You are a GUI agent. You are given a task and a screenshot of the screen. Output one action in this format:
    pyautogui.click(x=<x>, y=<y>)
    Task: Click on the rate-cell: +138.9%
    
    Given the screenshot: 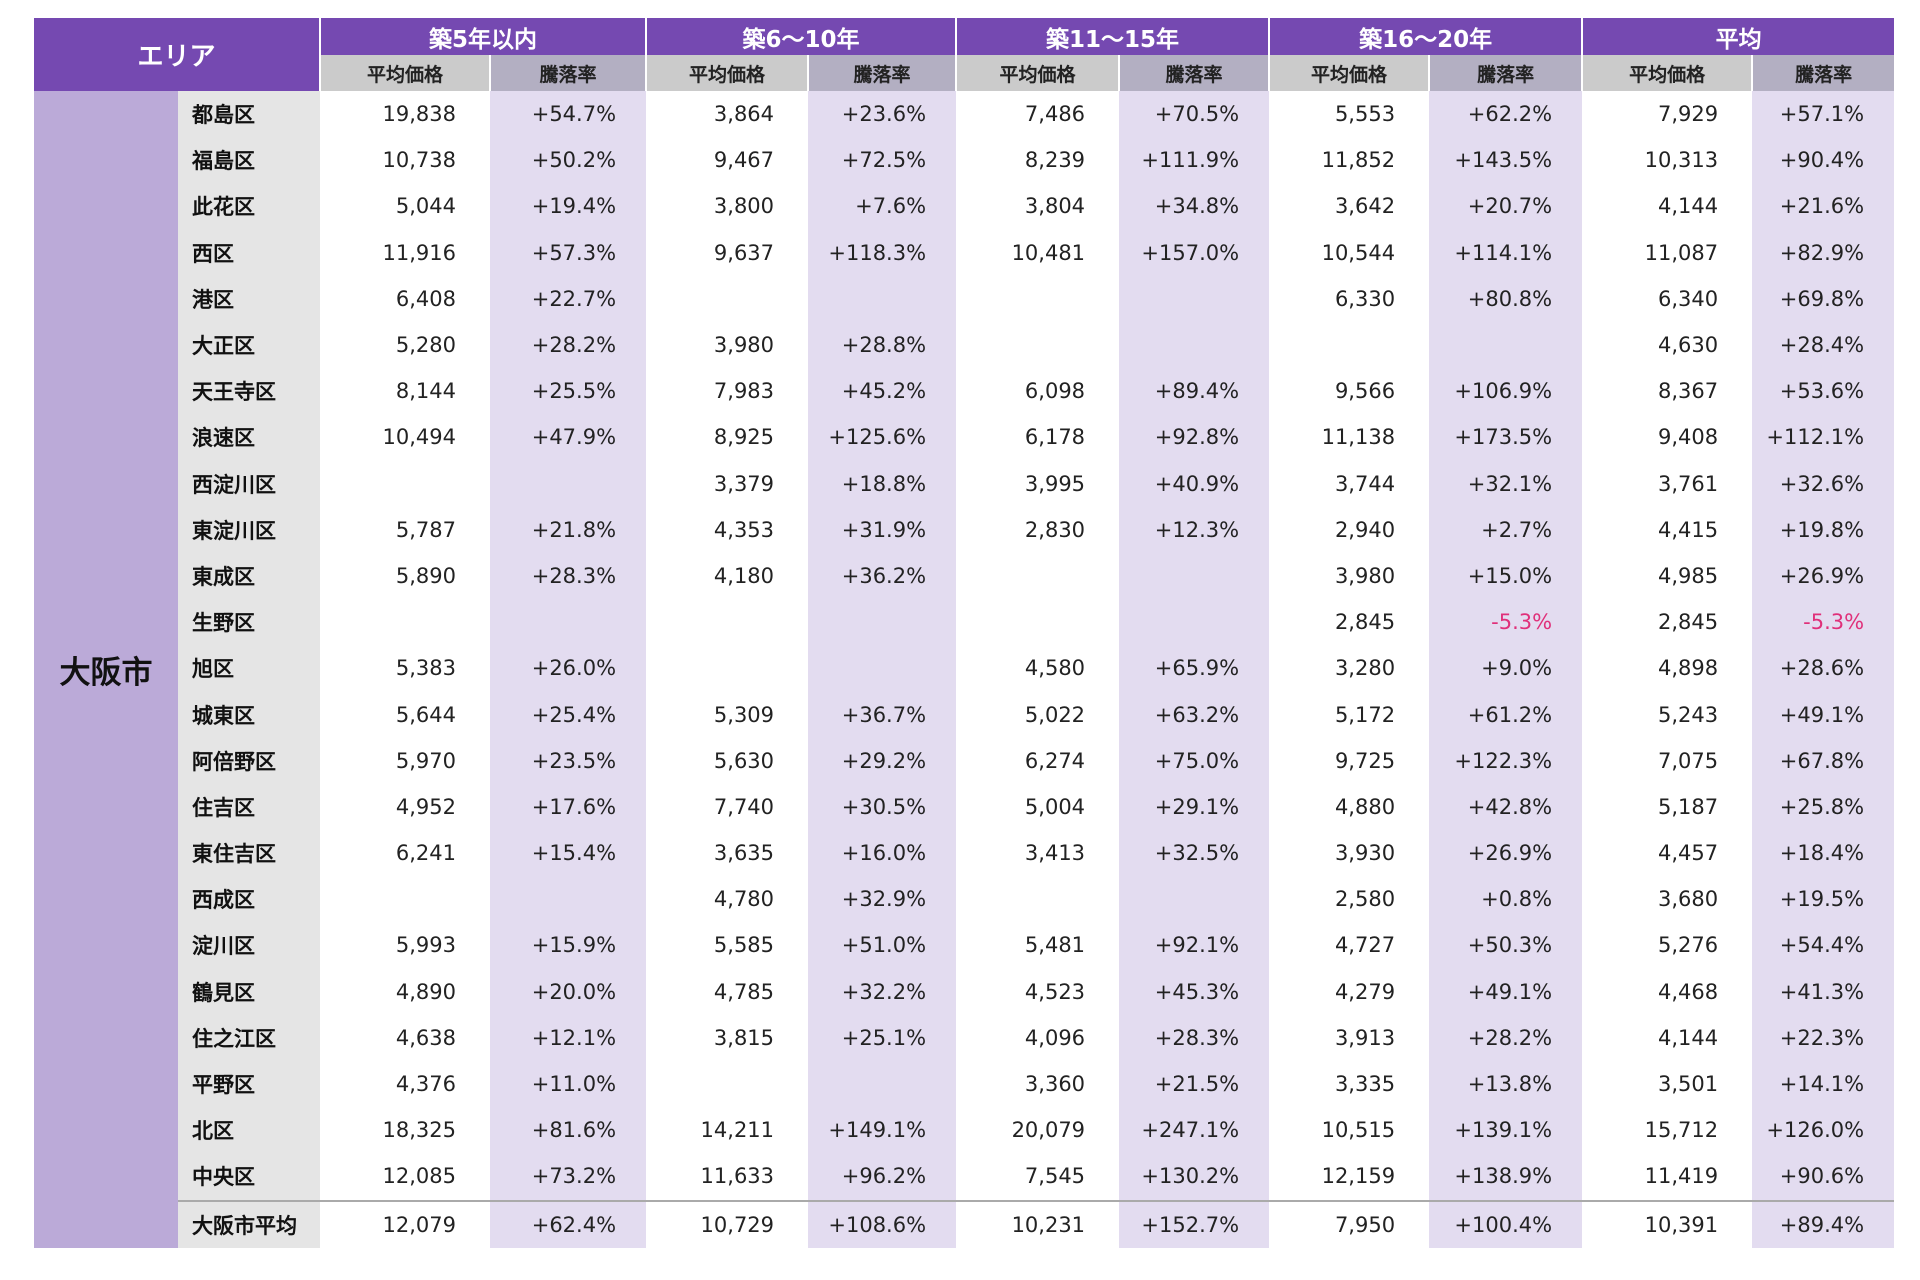 What is the action you would take?
    pyautogui.click(x=1506, y=1177)
    